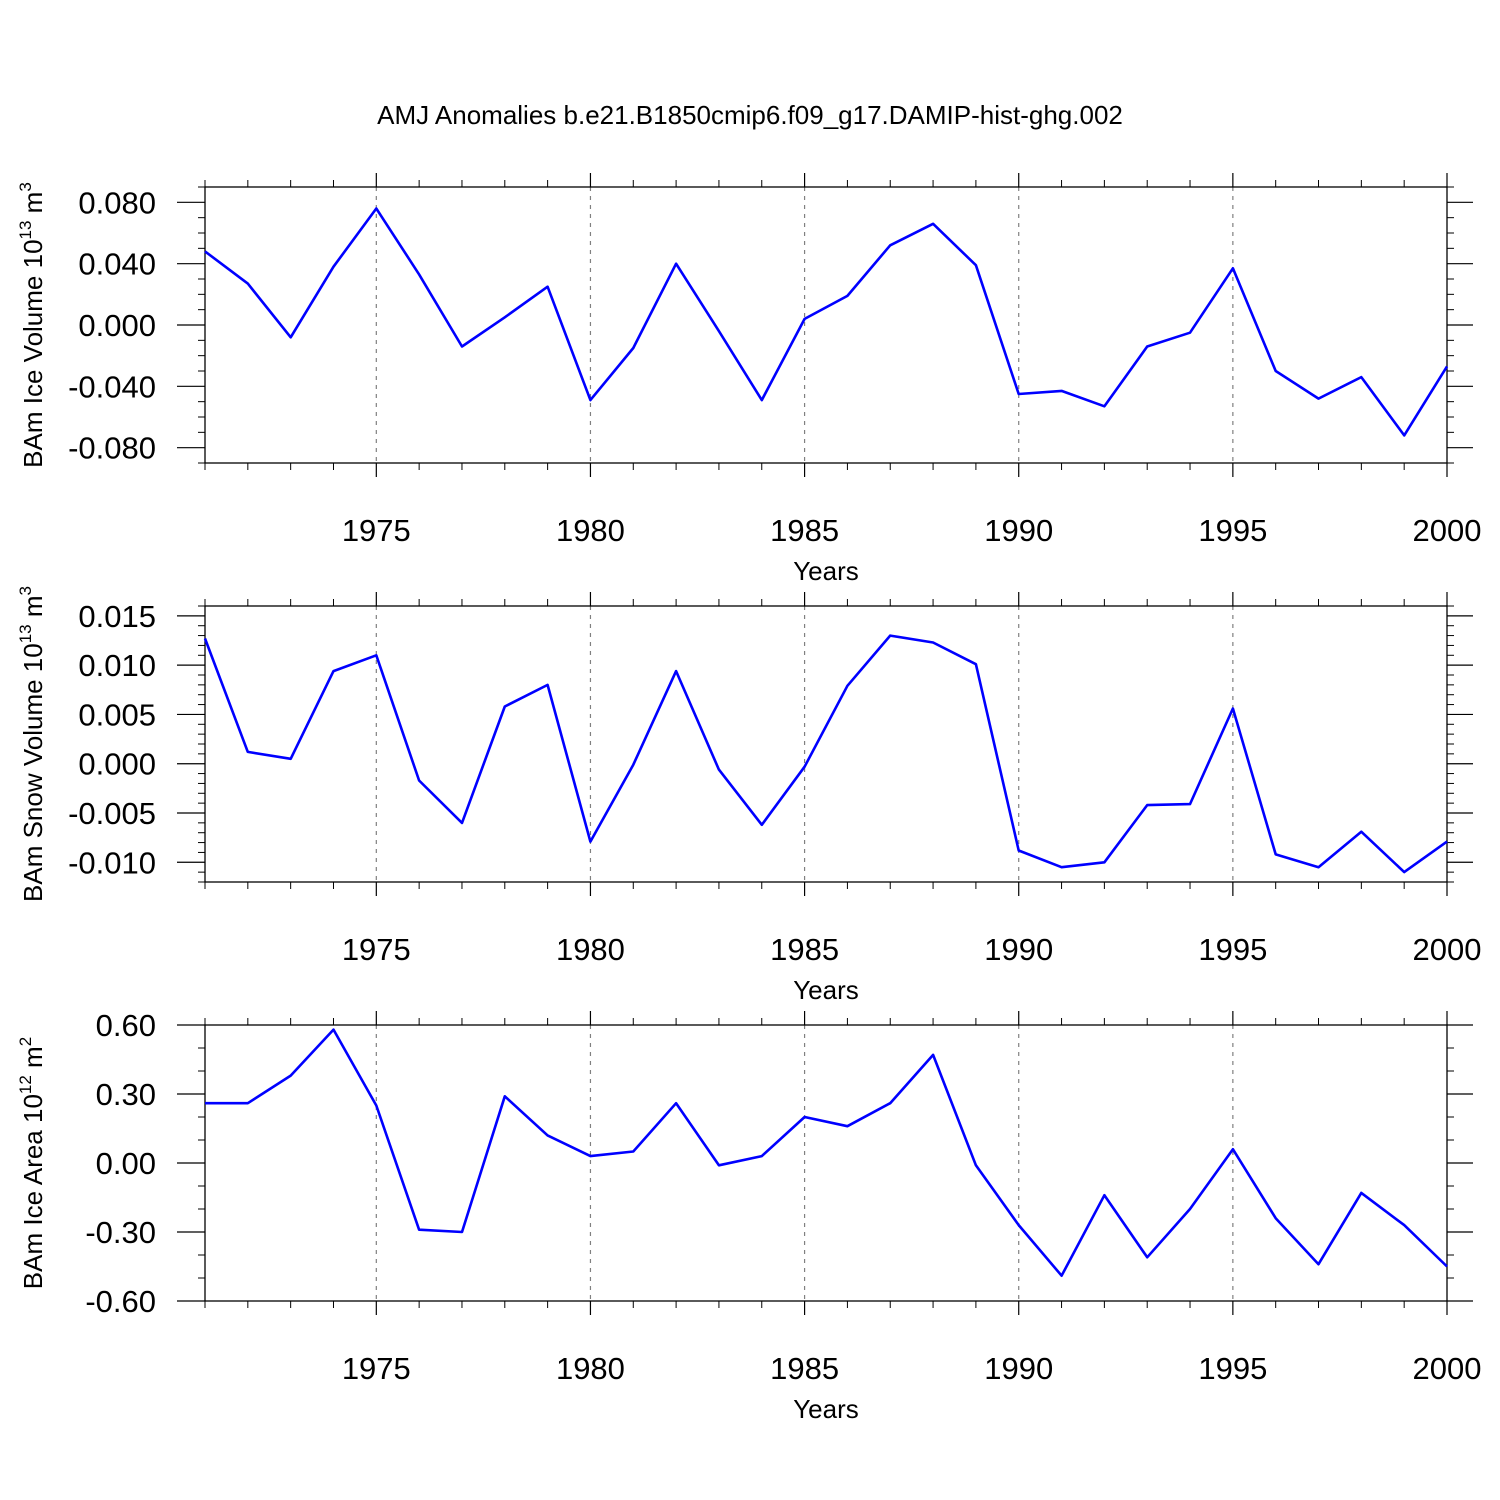 The height and width of the screenshot is (1500, 1500). What do you see at coordinates (126, 1163) in the screenshot?
I see `y-tick-label: 0.00` at bounding box center [126, 1163].